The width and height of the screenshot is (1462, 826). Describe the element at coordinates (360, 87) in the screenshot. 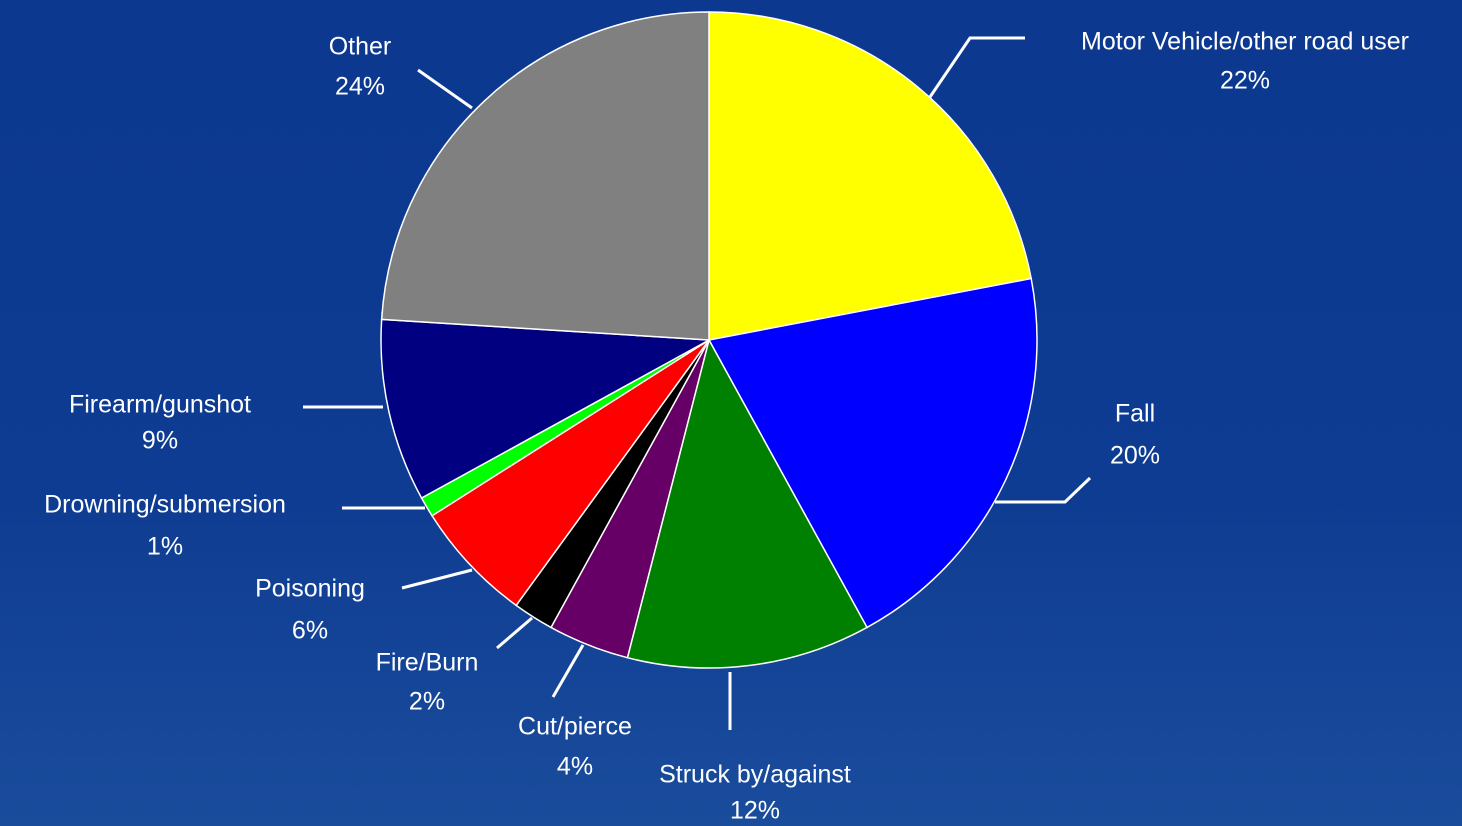

I see `value-label: 24%` at that location.